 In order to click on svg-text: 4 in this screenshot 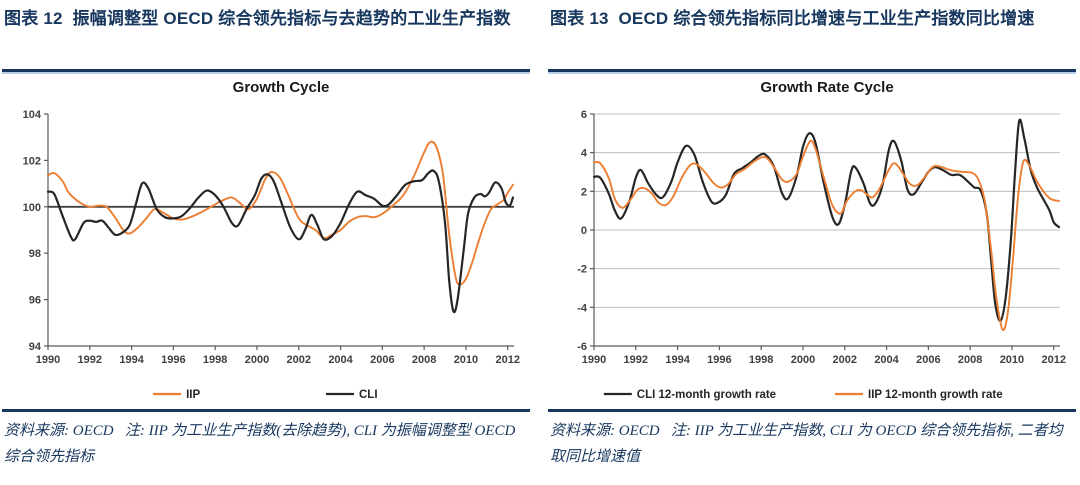, I will do `click(584, 154)`.